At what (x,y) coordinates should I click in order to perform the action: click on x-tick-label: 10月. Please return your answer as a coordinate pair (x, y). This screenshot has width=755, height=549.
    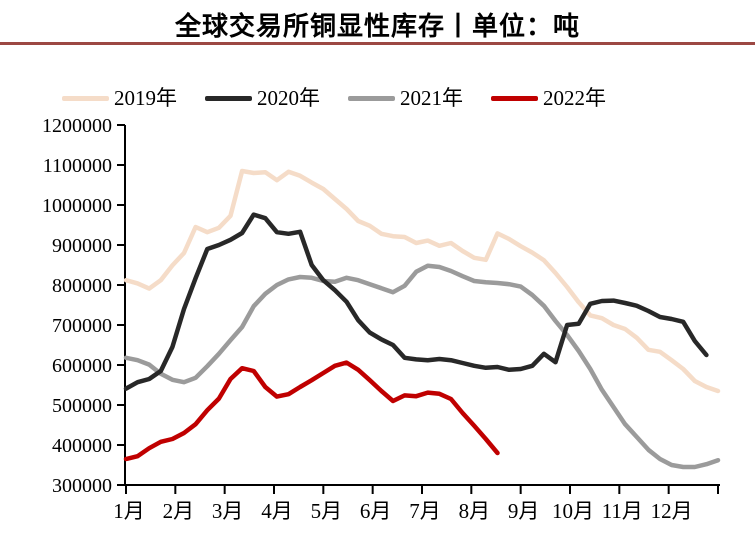
    Looking at the image, I should click on (573, 511).